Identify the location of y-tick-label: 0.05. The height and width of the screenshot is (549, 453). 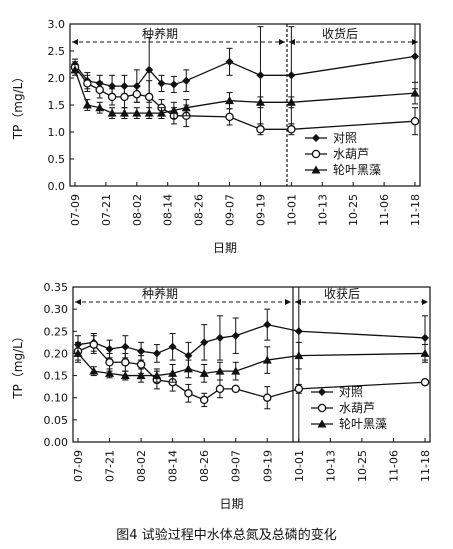
(56, 420).